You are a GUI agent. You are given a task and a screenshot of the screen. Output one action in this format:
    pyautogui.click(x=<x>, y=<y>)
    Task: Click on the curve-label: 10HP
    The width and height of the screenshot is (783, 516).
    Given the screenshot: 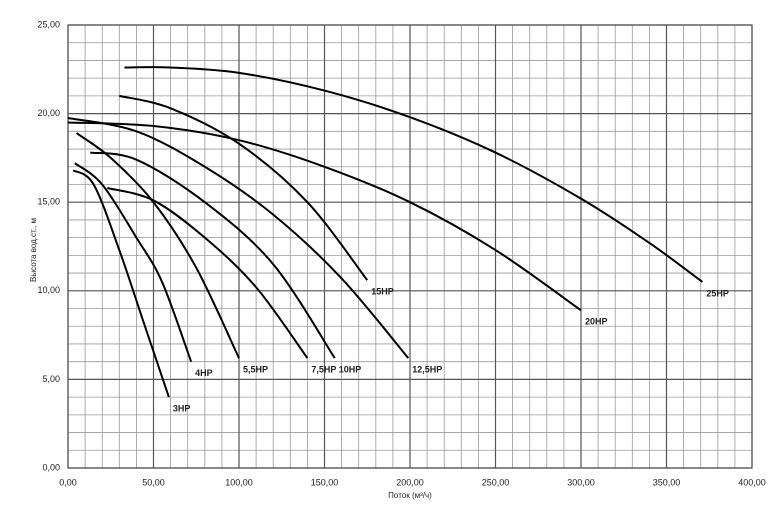 What is the action you would take?
    pyautogui.click(x=350, y=370)
    